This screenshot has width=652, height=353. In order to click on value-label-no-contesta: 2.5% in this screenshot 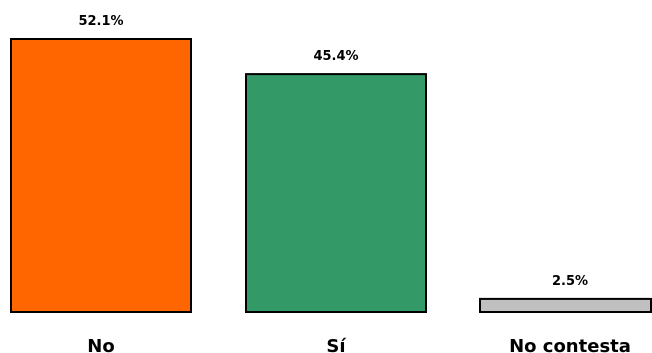, I will do `click(570, 281)`.